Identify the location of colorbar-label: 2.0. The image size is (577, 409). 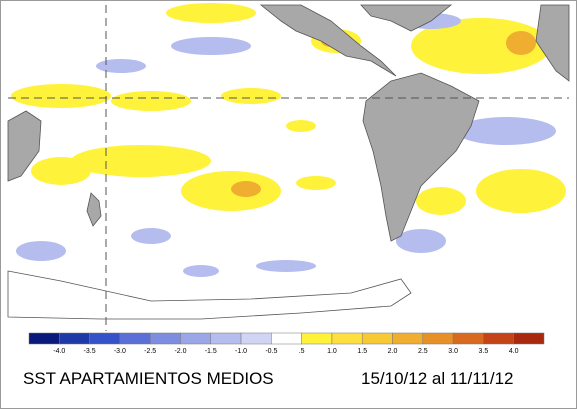
(393, 351).